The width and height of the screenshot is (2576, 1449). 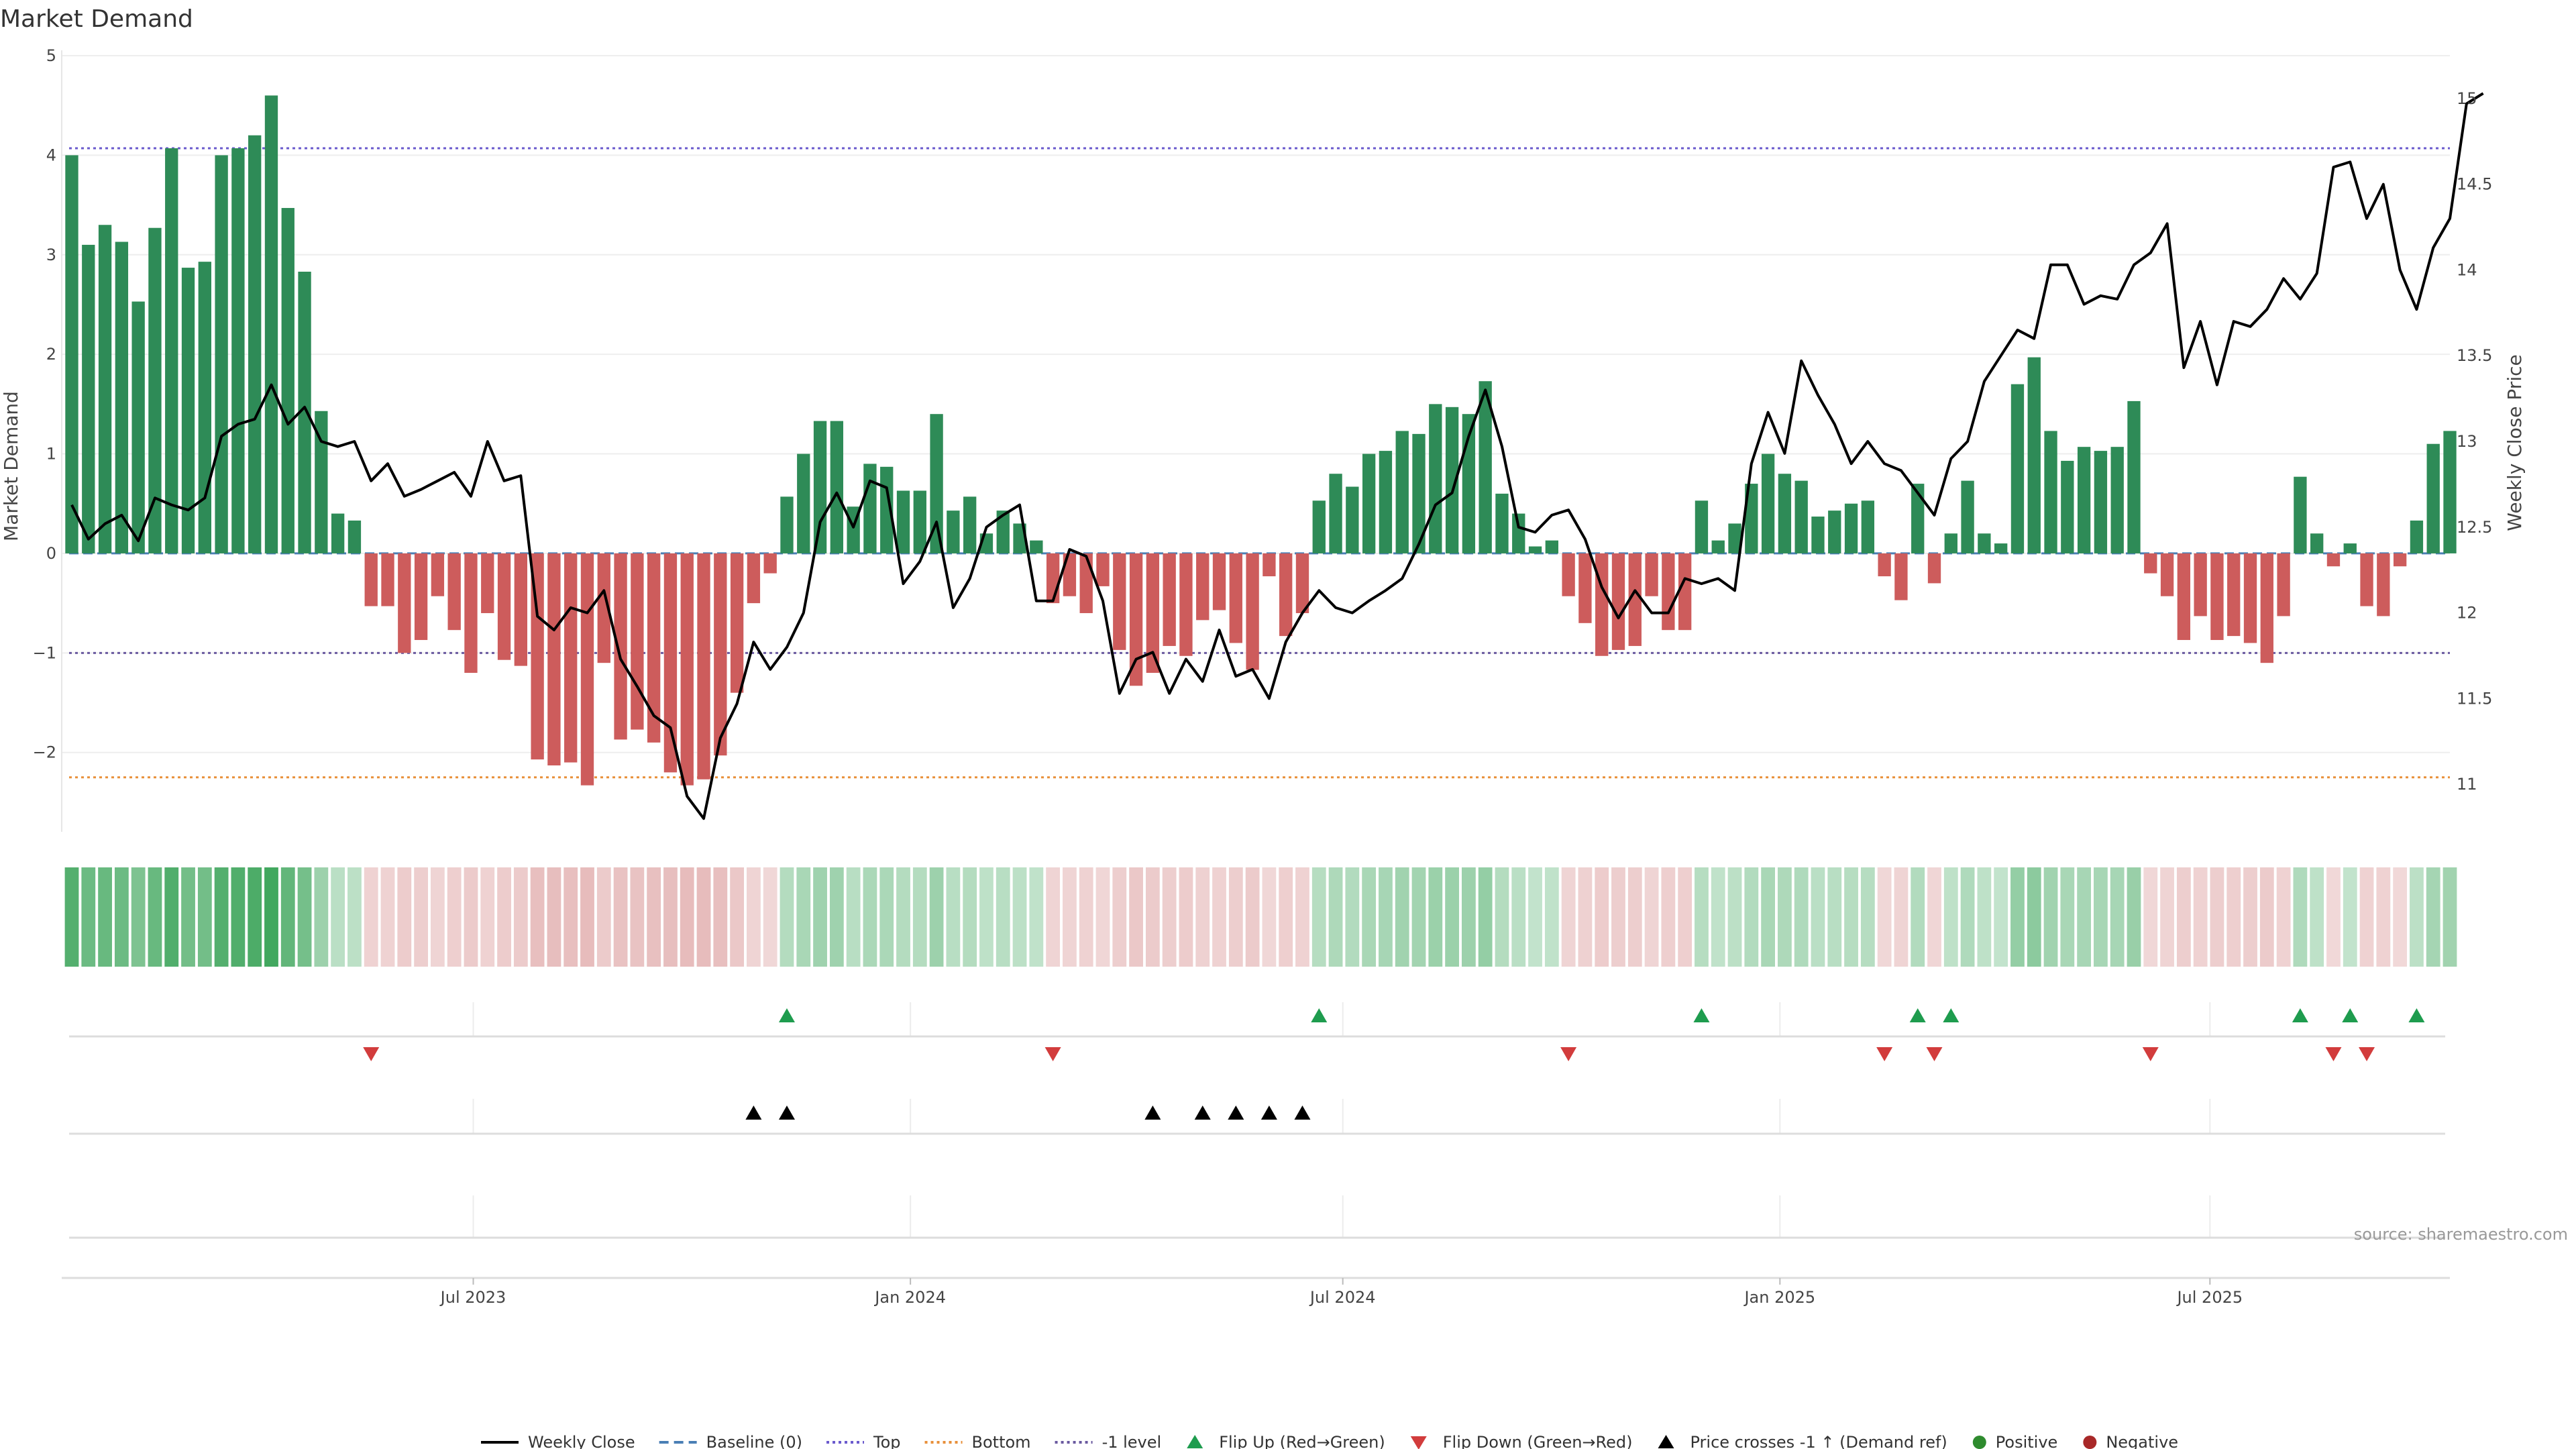 What do you see at coordinates (786, 1113) in the screenshot?
I see `price-cross-marker` at bounding box center [786, 1113].